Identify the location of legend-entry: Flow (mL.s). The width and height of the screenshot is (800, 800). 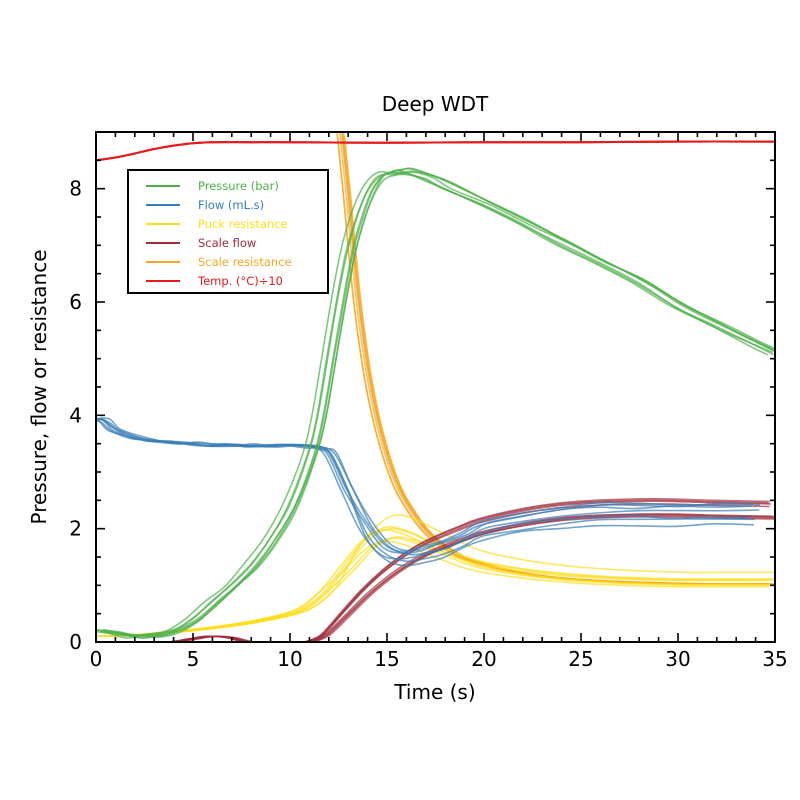
(205, 205).